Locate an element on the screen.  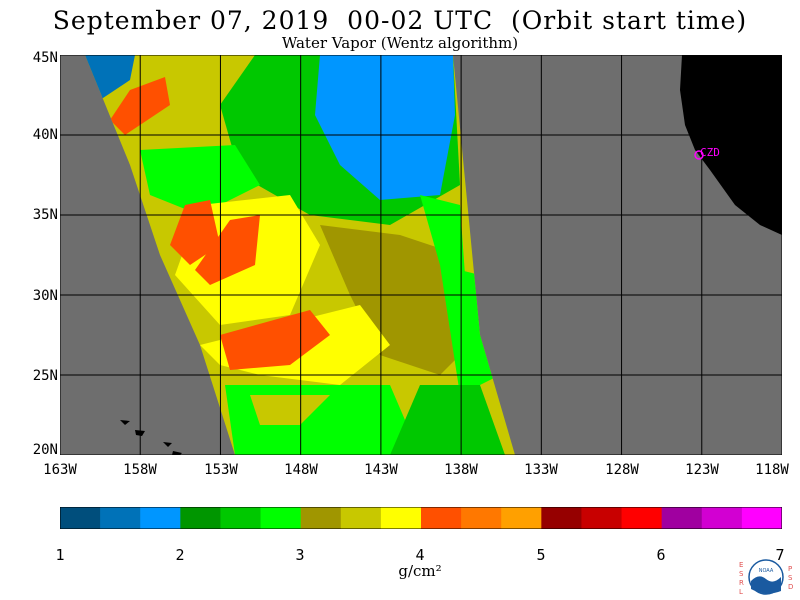
logo-left-letter-3: R is located at coordinates (741, 583).